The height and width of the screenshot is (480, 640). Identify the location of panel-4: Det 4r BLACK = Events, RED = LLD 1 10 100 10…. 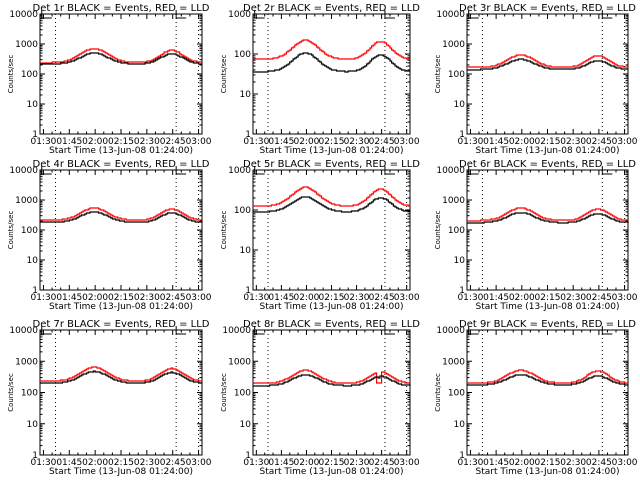
(109, 235).